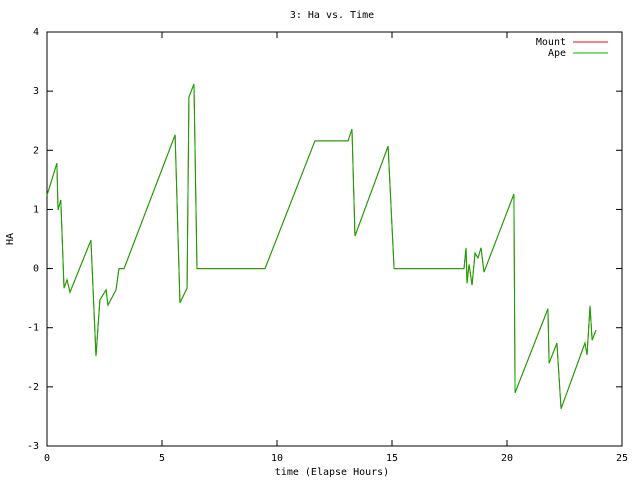 This screenshot has width=640, height=480. What do you see at coordinates (622, 458) in the screenshot?
I see `x-tick-label: 25` at bounding box center [622, 458].